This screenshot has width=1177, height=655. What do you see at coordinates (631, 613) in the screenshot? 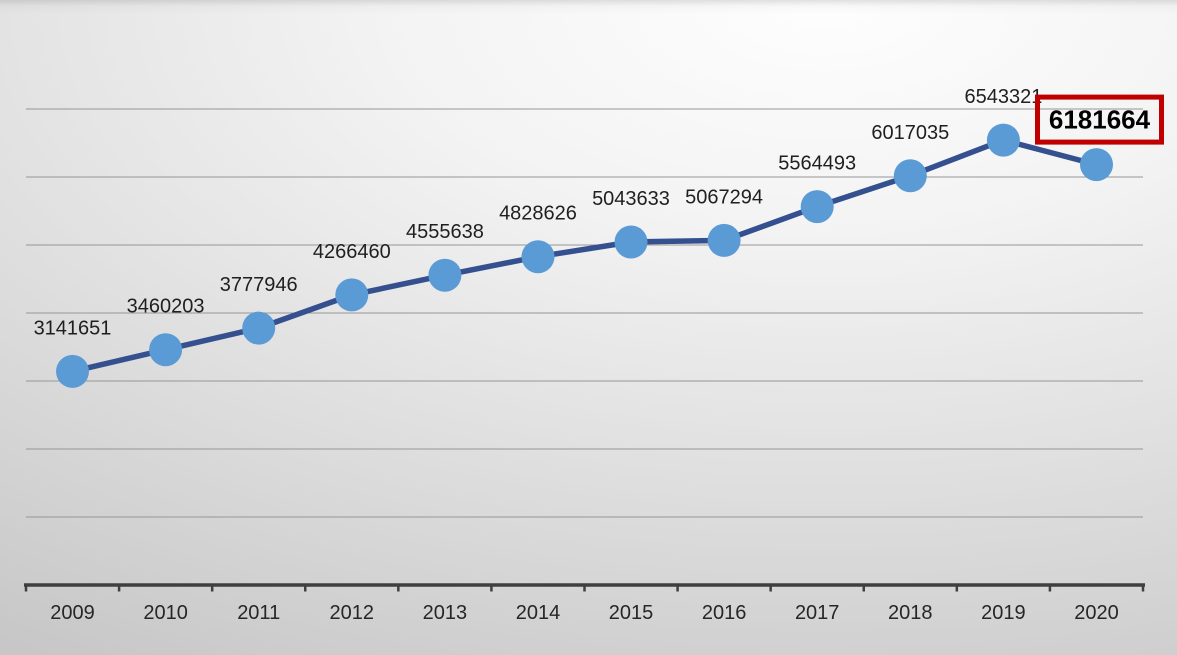
I see `x-axis-category-label: 2015` at bounding box center [631, 613].